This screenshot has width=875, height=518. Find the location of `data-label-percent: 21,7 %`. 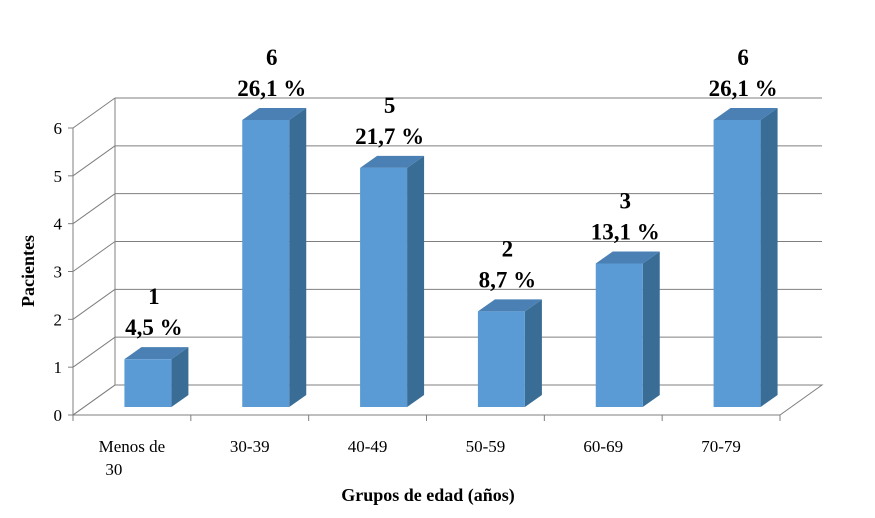

data-label-percent: 21,7 % is located at coordinates (389, 136).